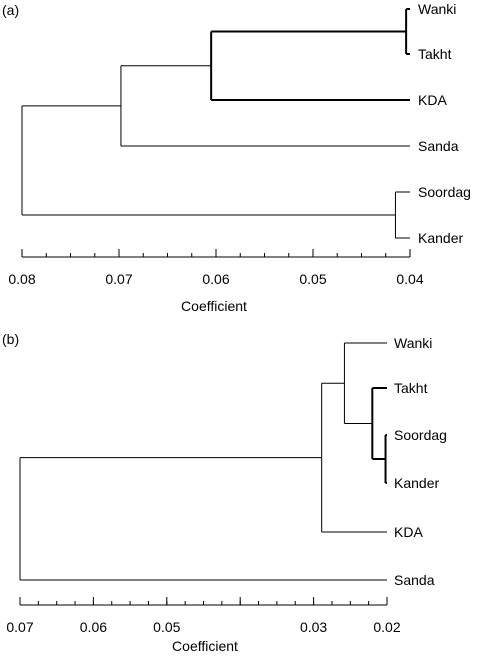 This screenshot has height=657, width=480. I want to click on leaf-labels-b: Wanki Takht Soordag Kander KDA Sanda, so click(420, 461).